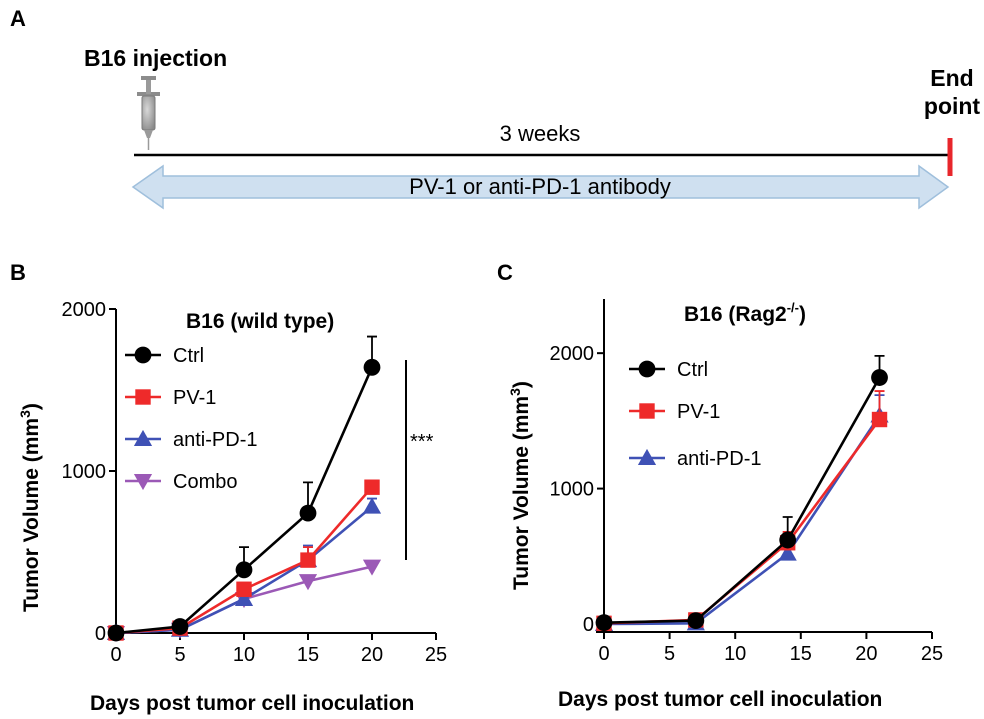 This screenshot has height=719, width=984. I want to click on panel-label-a: A, so click(18, 18).